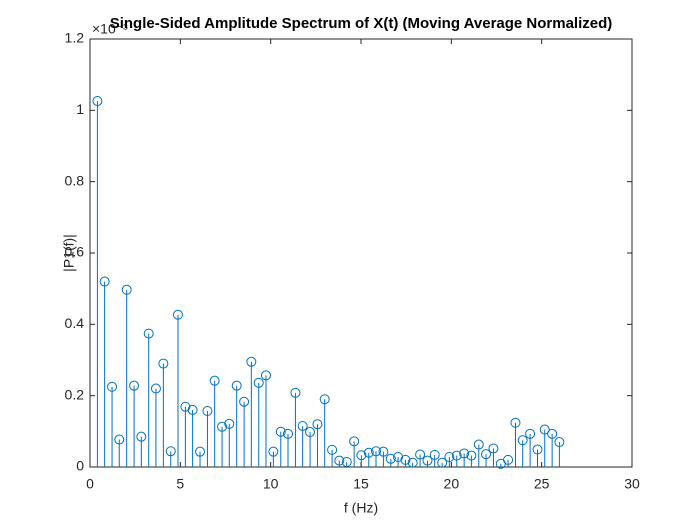  I want to click on y-axis-label: |P1(f)|, so click(69, 253).